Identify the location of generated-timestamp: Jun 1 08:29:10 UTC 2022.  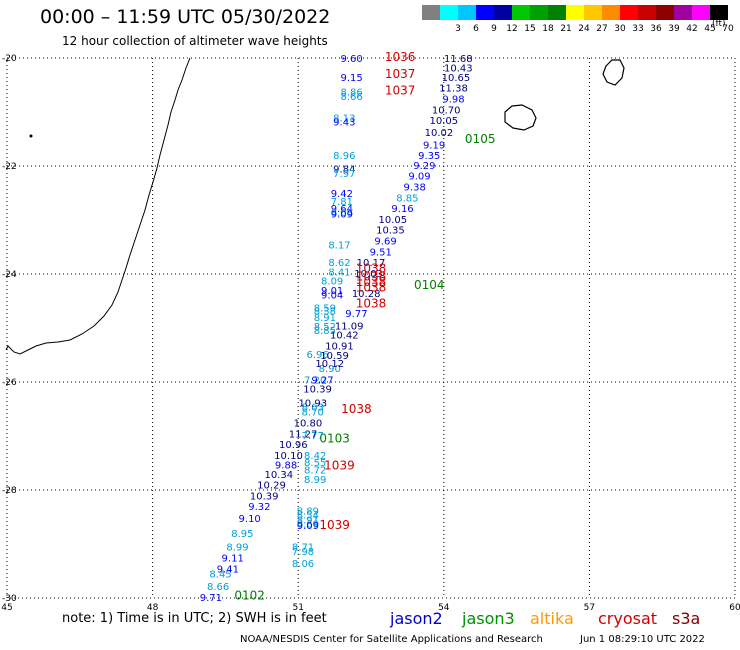
(642, 639).